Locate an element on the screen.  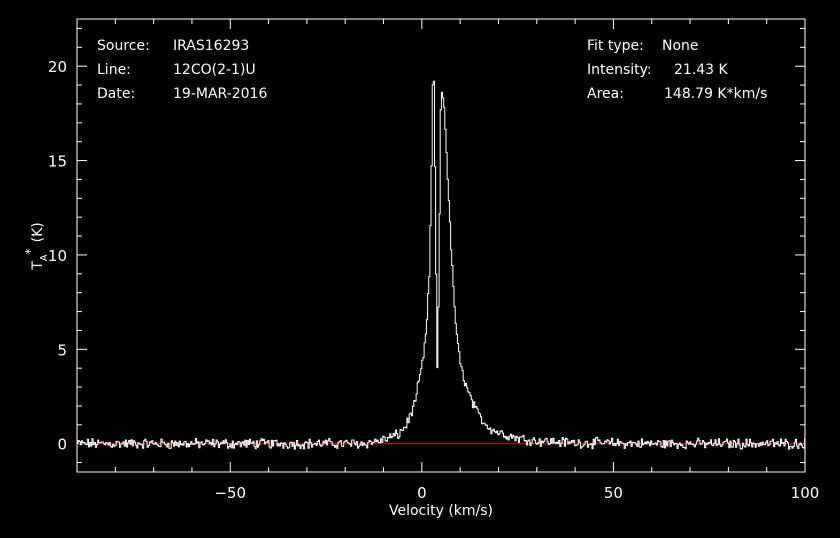
y-axis-label-sup: * is located at coordinates (30, 251).